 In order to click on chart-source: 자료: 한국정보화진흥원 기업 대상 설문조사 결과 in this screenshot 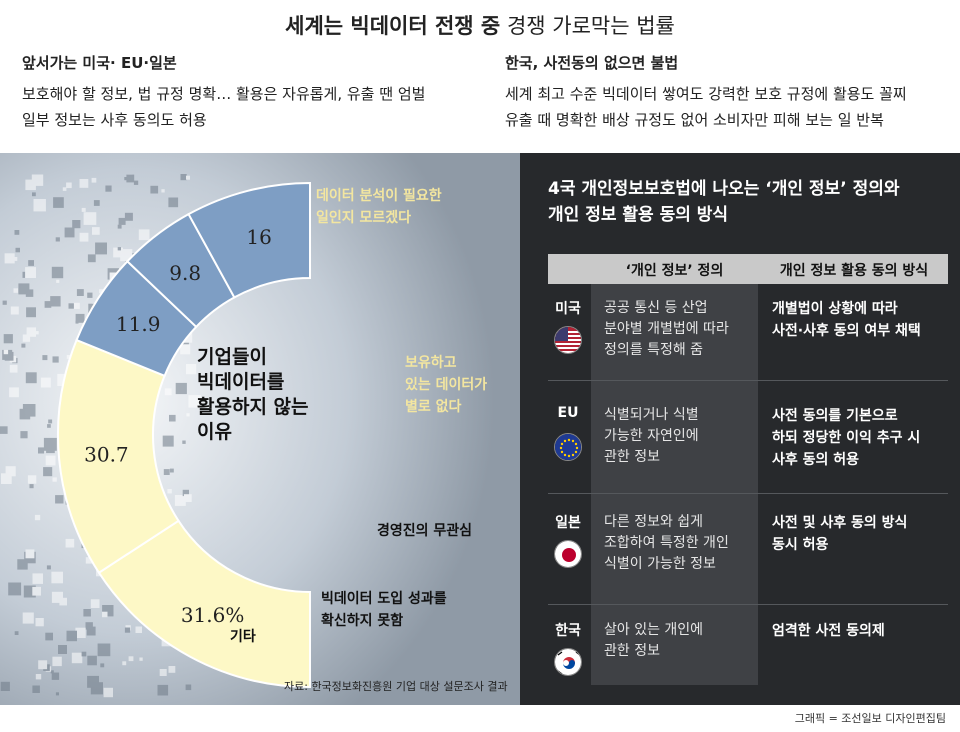, I will do `click(396, 686)`.